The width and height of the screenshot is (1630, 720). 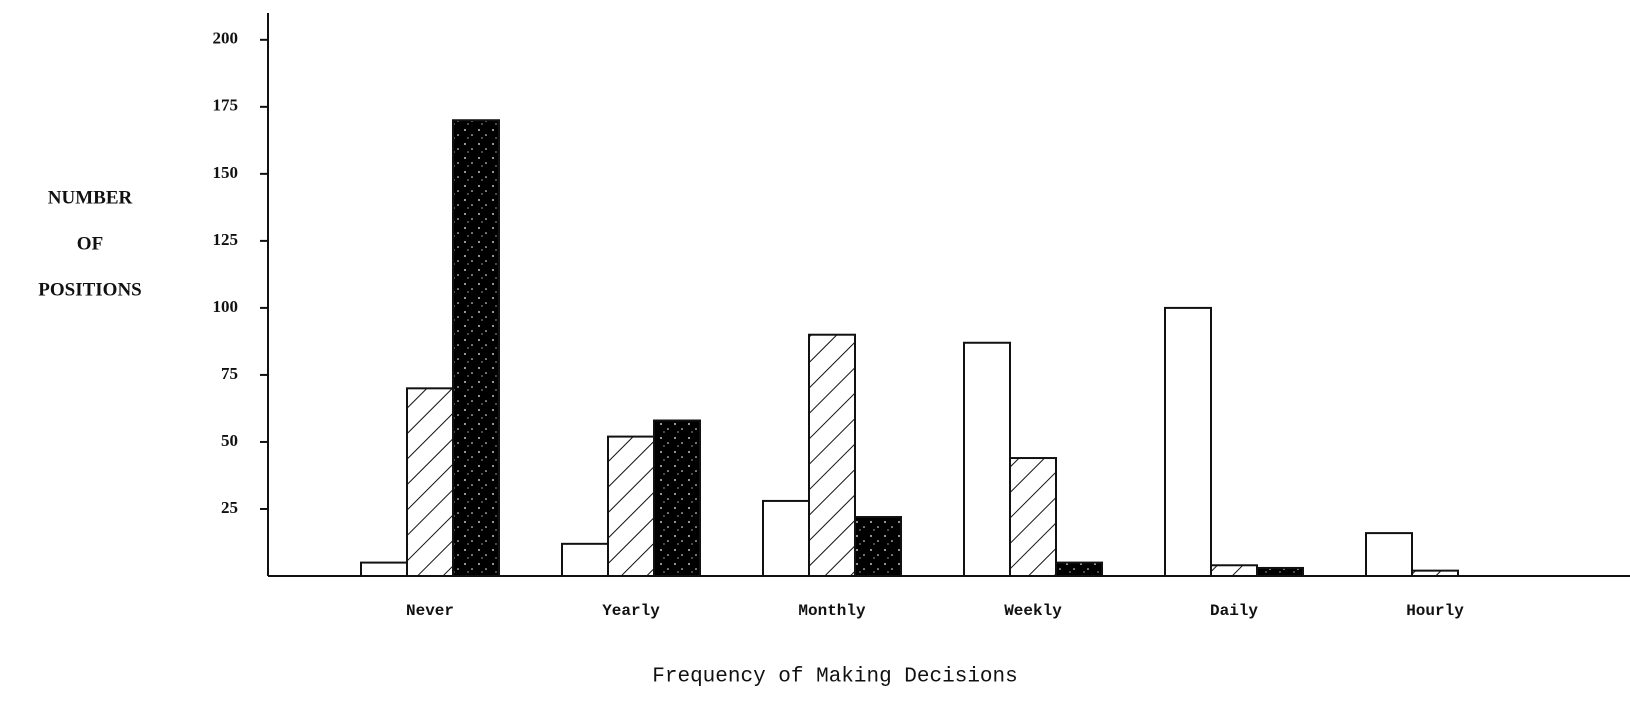 What do you see at coordinates (226, 105) in the screenshot?
I see `y-tick-label: 175` at bounding box center [226, 105].